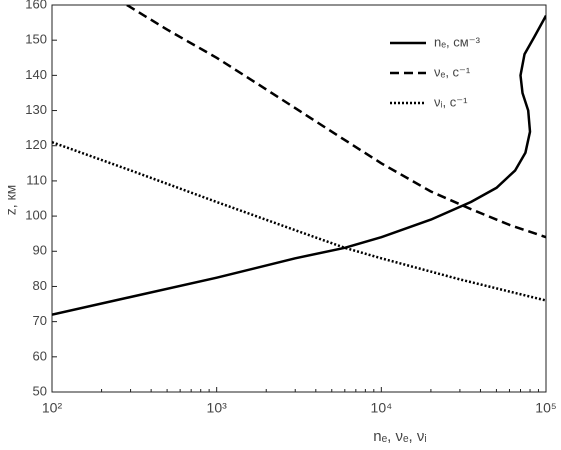 This screenshot has height=450, width=561. Describe the element at coordinates (452, 71) in the screenshot. I see `legend-label: νₑ, с⁻¹` at that location.